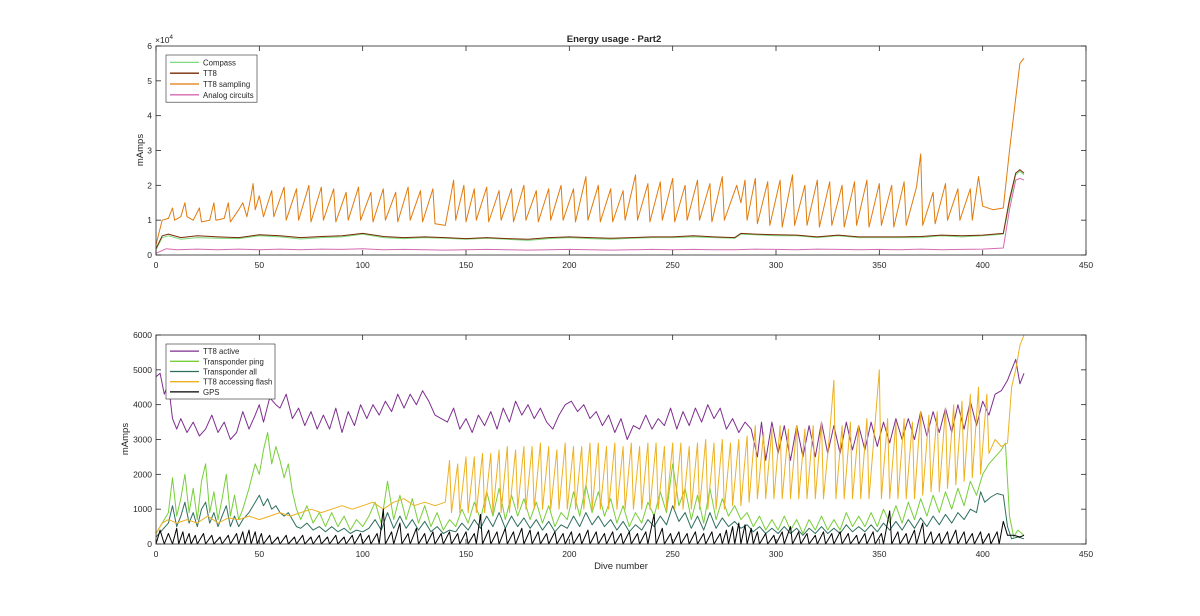 This screenshot has height=616, width=1200. I want to click on legend-label: Compass, so click(219, 62).